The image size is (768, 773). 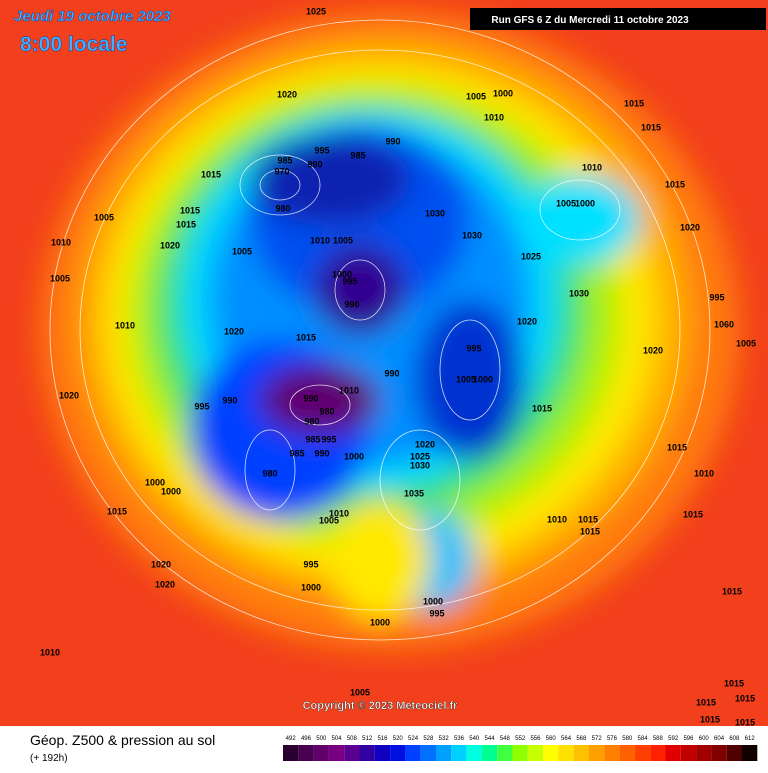 What do you see at coordinates (474, 739) in the screenshot?
I see `colorbar-tick-label: 540` at bounding box center [474, 739].